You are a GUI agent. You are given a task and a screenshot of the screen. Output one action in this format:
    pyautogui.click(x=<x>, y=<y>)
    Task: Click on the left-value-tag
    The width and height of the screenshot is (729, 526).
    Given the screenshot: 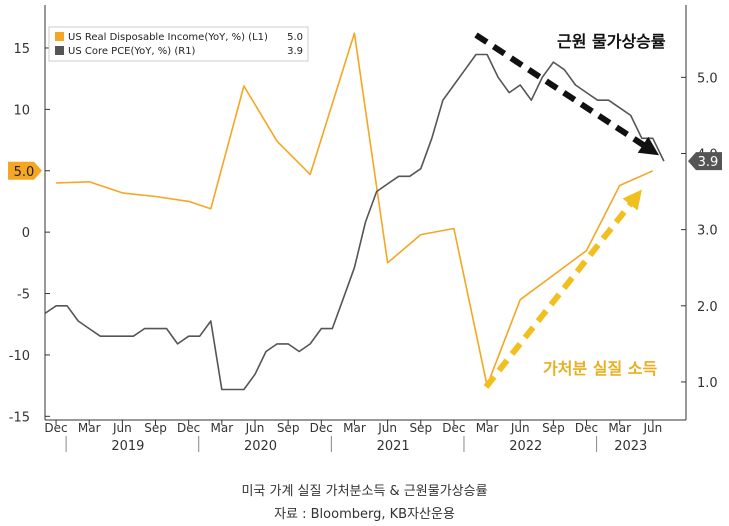 What is the action you would take?
    pyautogui.click(x=25, y=170)
    